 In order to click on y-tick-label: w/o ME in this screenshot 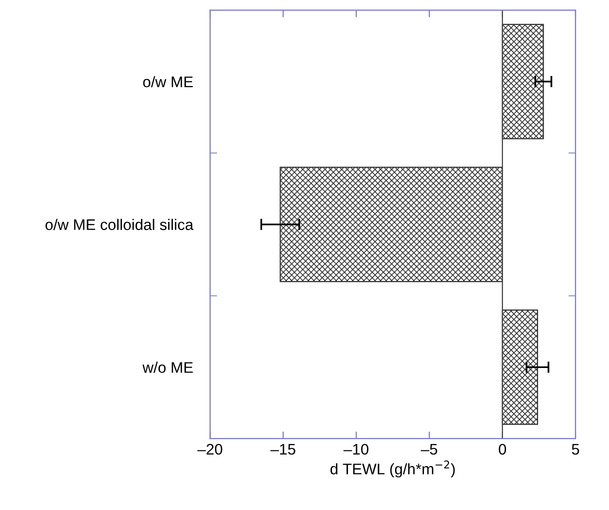, I will do `click(167, 367)`.